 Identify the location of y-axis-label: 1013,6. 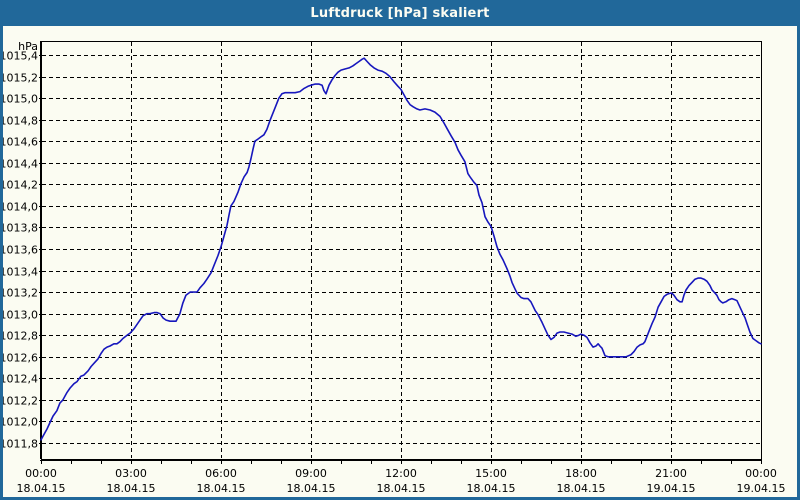
(20, 250).